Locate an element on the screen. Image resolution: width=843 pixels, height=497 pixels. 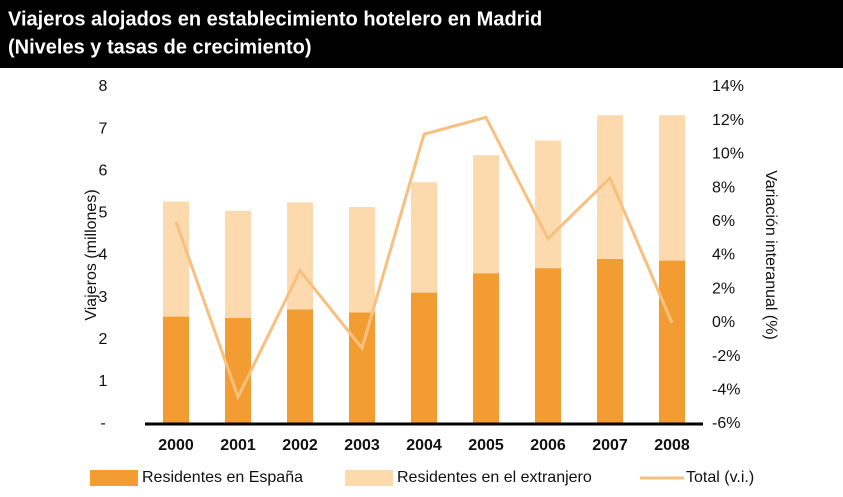
x-tick-label: 2004 is located at coordinates (424, 445).